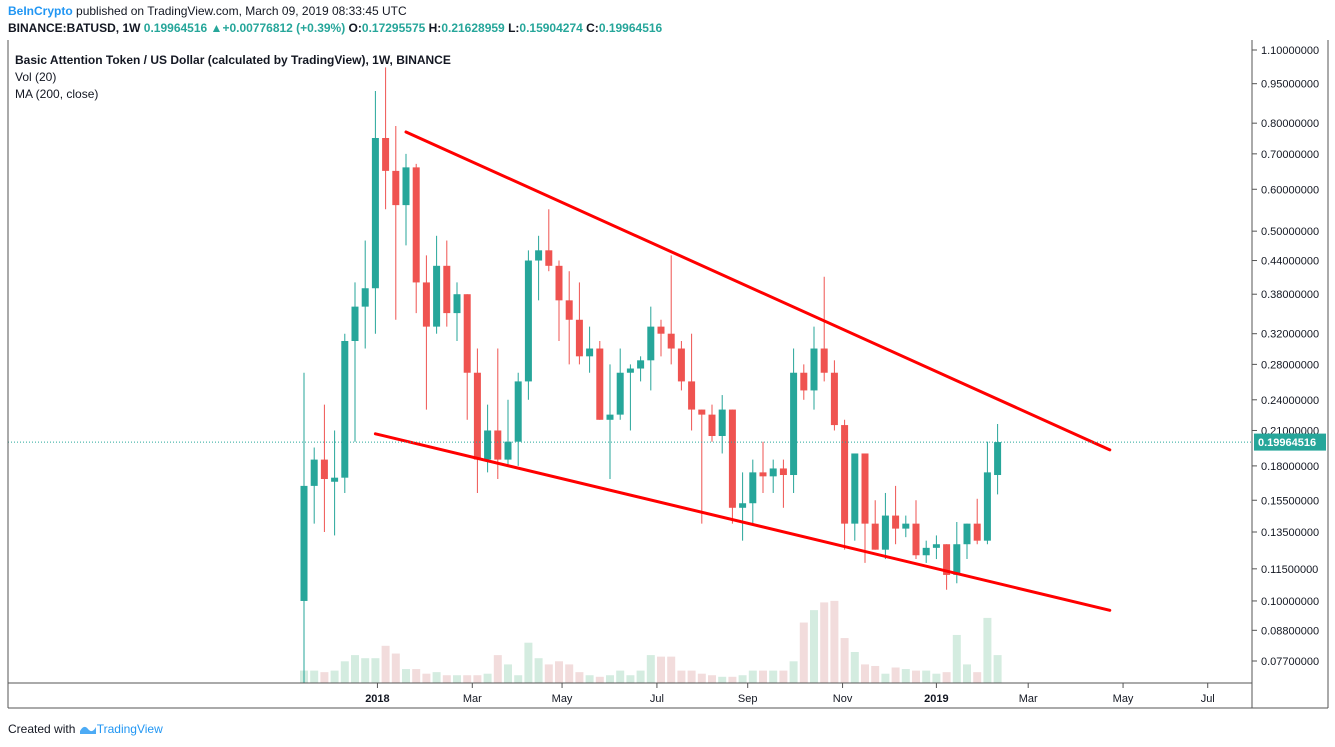  Describe the element at coordinates (651, 641) in the screenshot. I see `volume-bars` at that location.